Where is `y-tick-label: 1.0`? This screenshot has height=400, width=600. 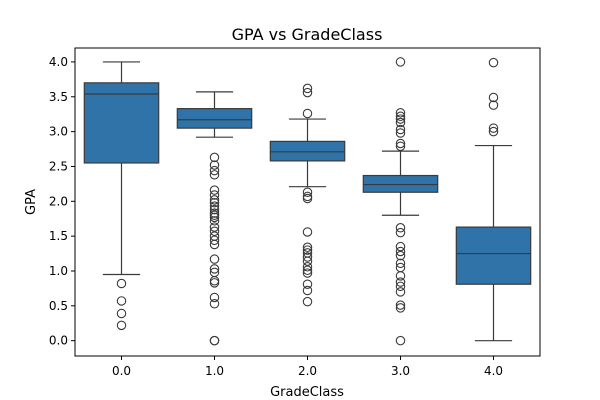
y-tick-label: 1.0 is located at coordinates (58, 271).